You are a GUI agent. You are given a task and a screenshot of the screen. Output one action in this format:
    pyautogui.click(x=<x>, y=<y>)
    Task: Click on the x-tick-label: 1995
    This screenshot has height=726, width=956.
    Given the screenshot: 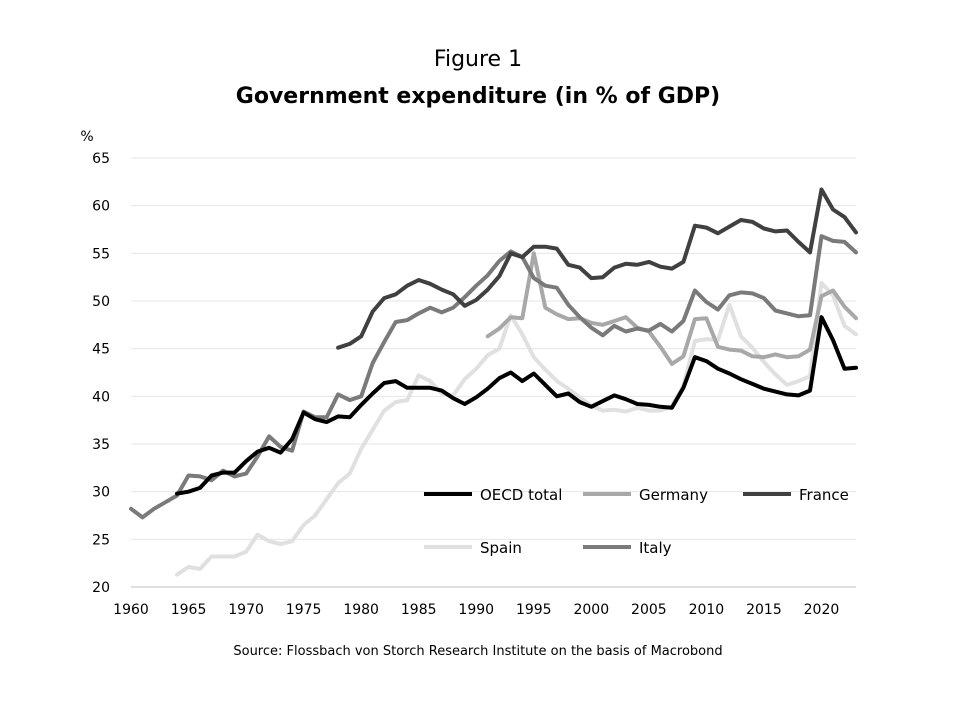 What is the action you would take?
    pyautogui.click(x=534, y=610)
    